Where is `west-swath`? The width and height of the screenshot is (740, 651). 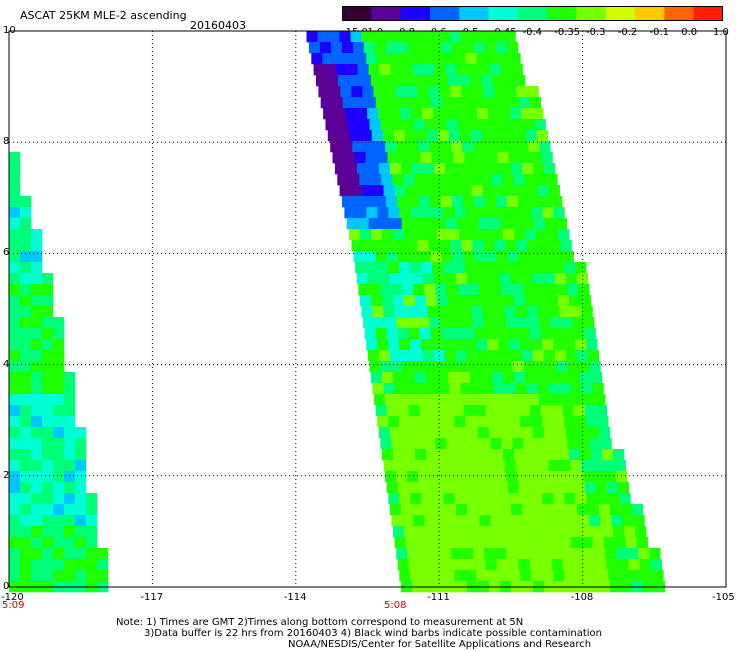 west-swath is located at coordinates (59, 372).